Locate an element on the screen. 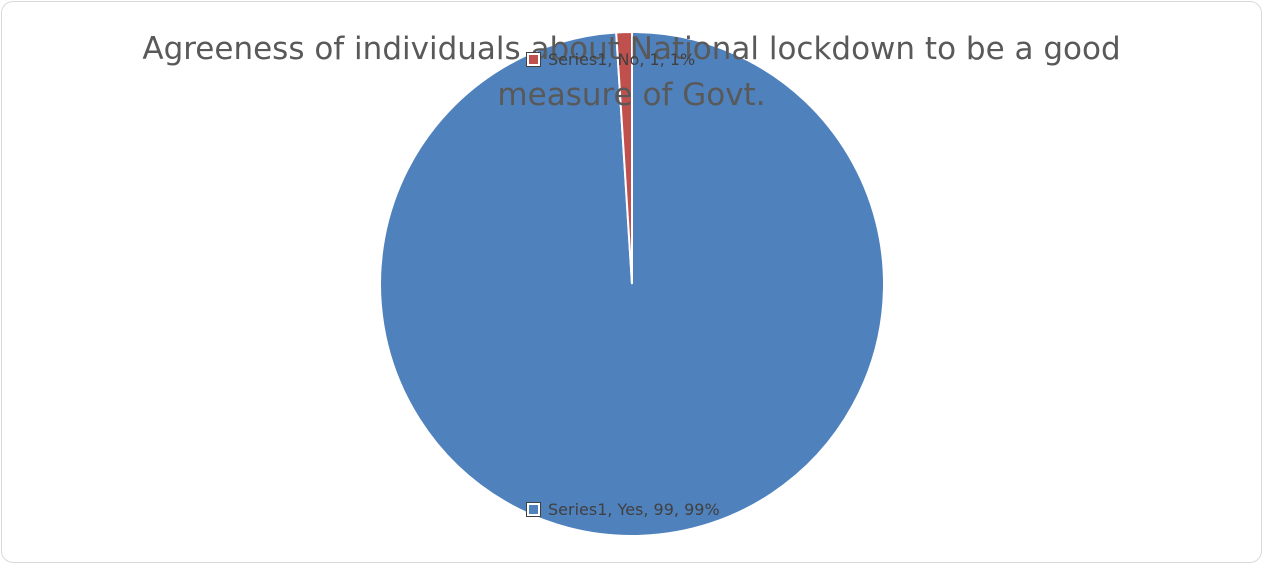 The width and height of the screenshot is (1263, 564). data-label-yes: Series1, Yes, 99, 99% is located at coordinates (623, 509).